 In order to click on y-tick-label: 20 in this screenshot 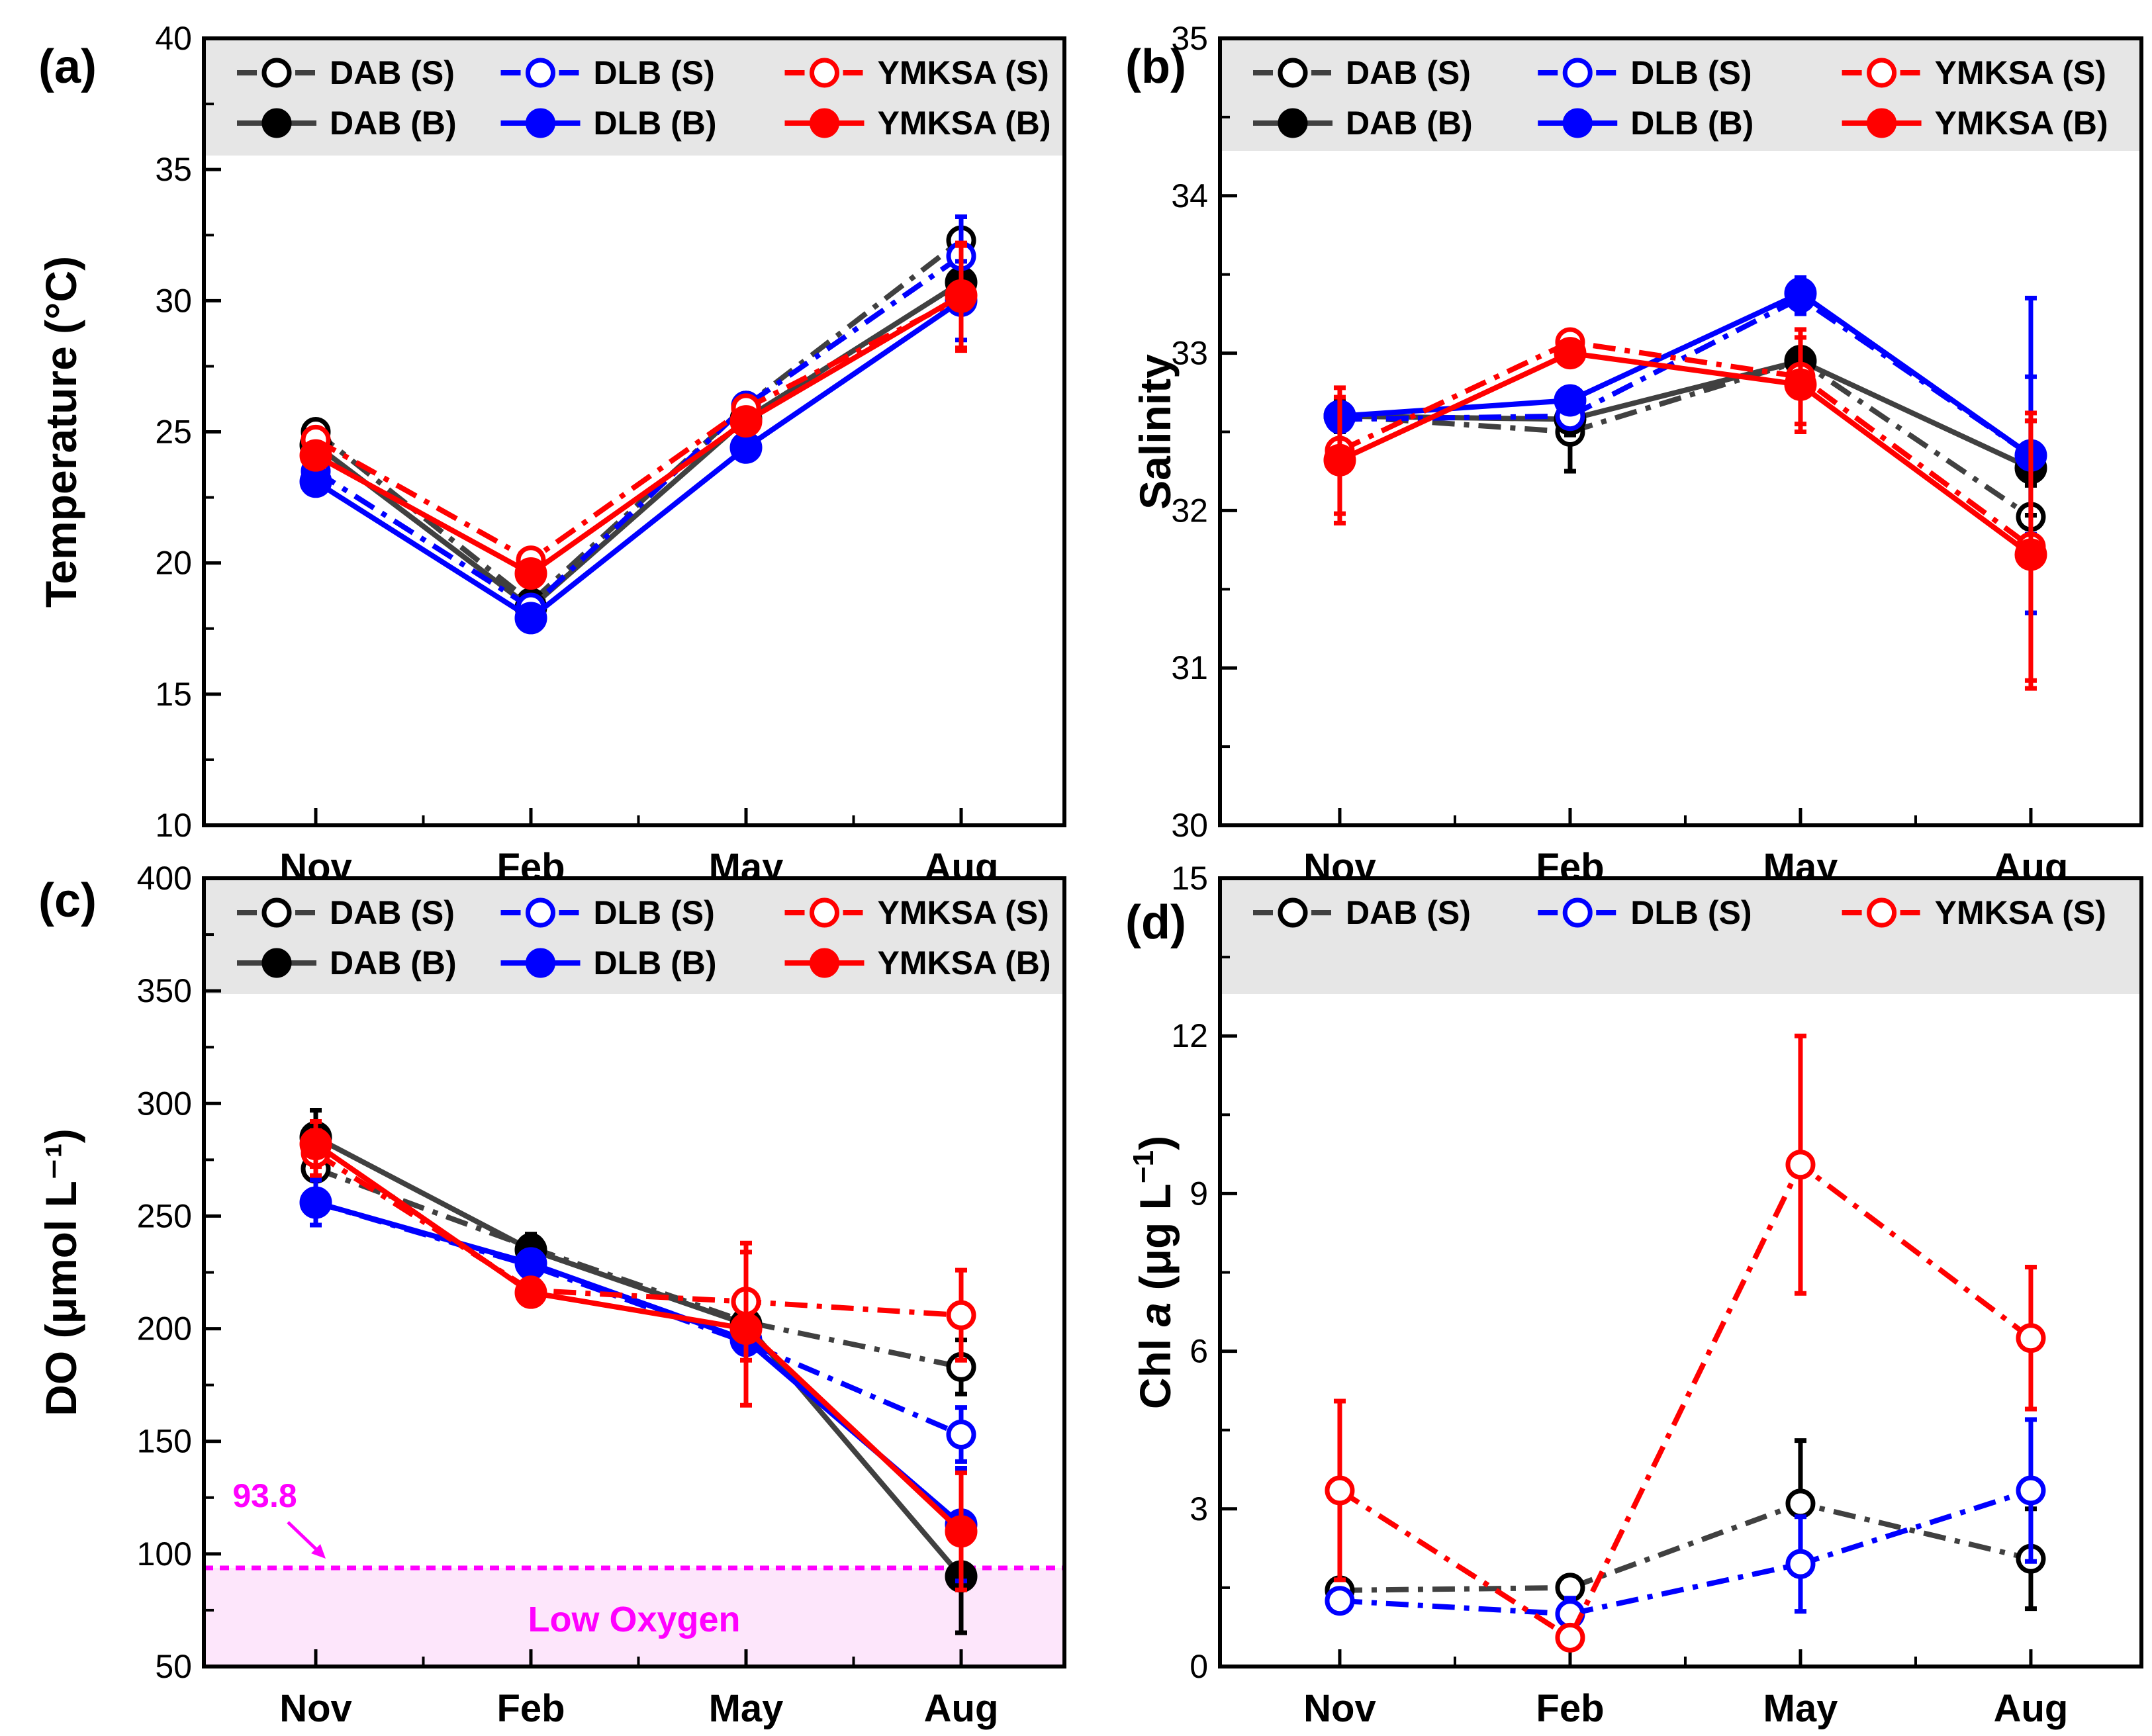, I will do `click(173, 563)`.